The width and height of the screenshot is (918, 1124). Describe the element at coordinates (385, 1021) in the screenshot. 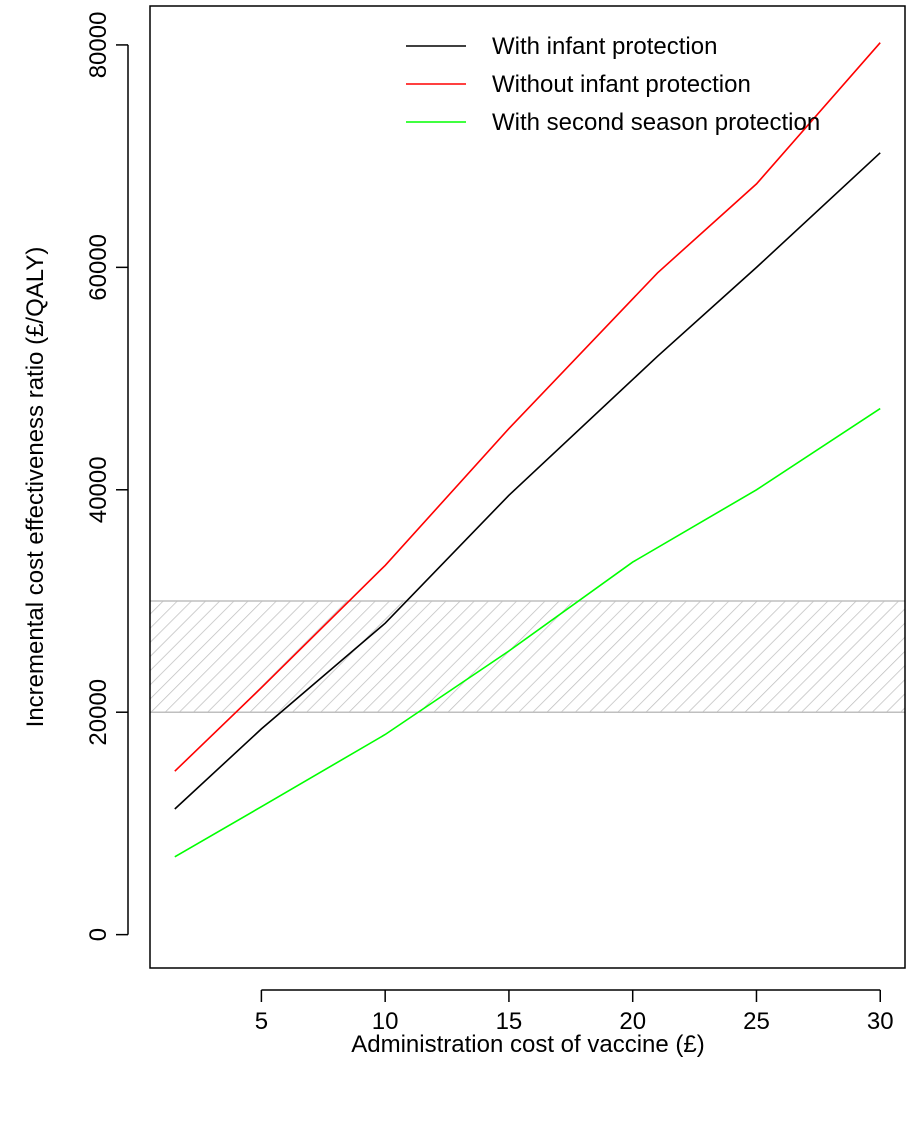

I see `x-tick-label: 10` at that location.